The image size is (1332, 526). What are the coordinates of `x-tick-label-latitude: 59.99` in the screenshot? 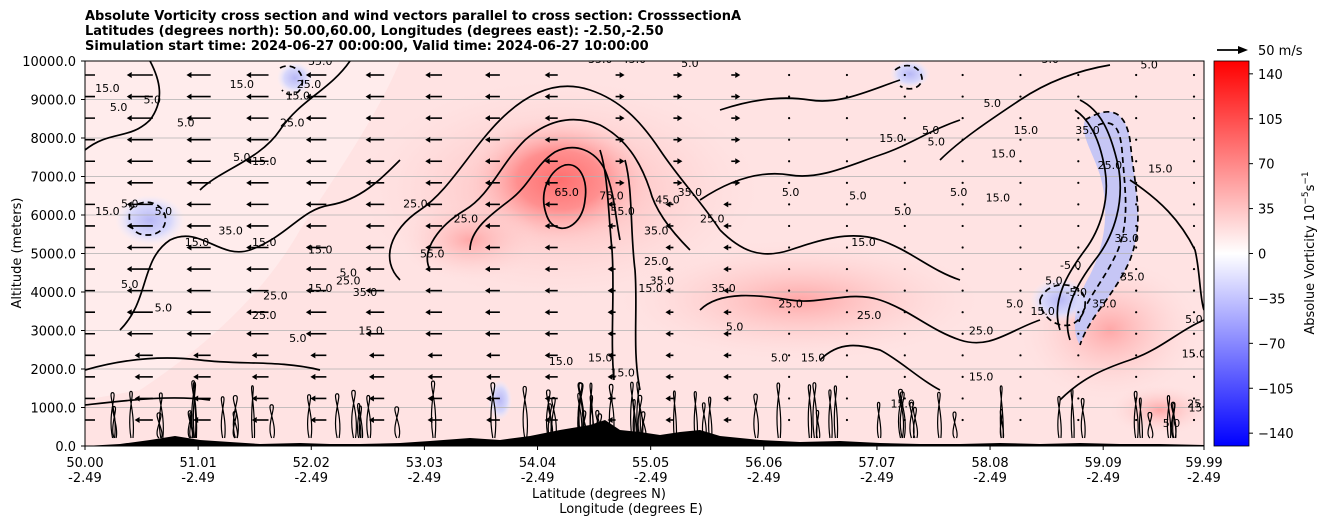 It's located at (1203, 463).